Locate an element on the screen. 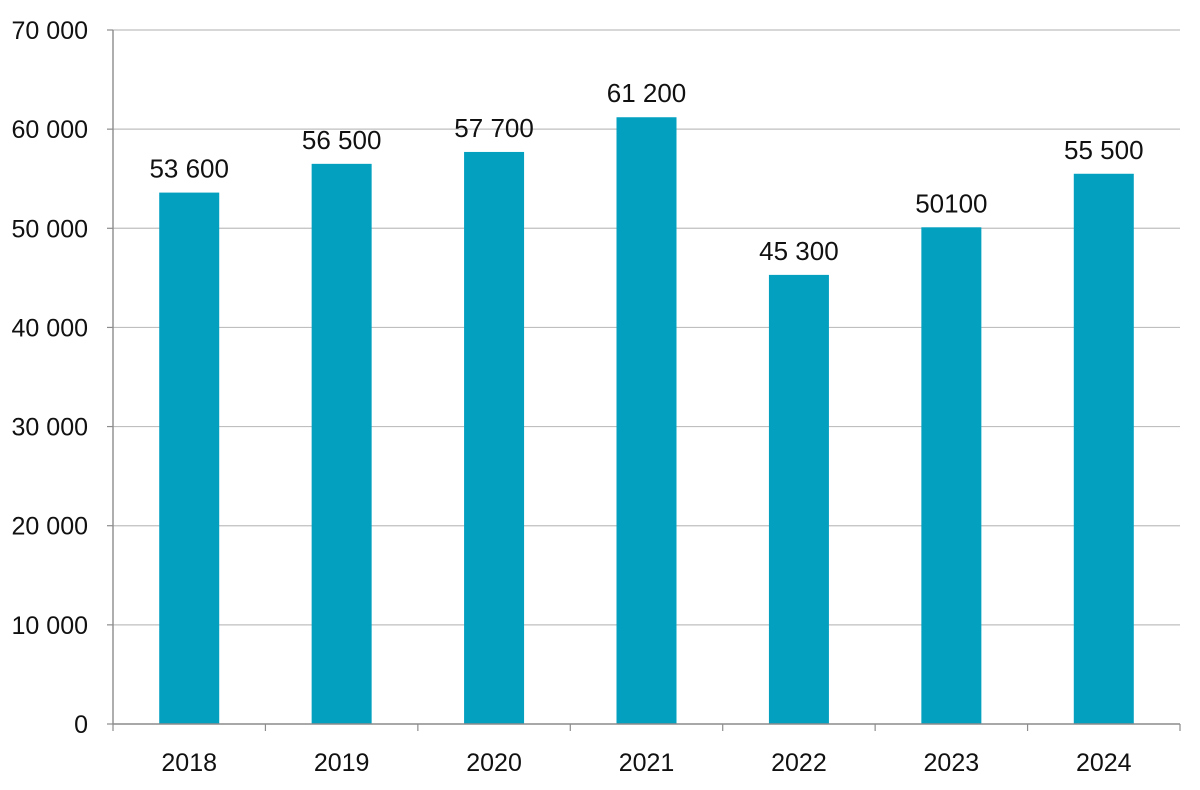  x-tick-label: 2022 is located at coordinates (799, 763).